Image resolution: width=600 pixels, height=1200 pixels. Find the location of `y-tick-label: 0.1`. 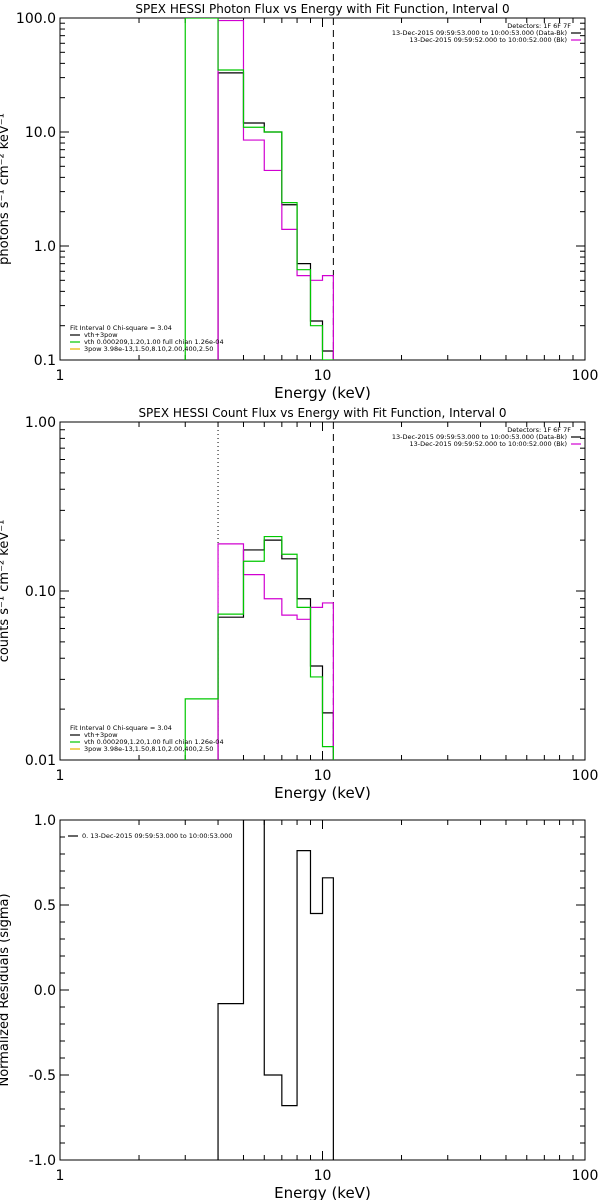

y-tick-label: 0.1 is located at coordinates (45, 361).